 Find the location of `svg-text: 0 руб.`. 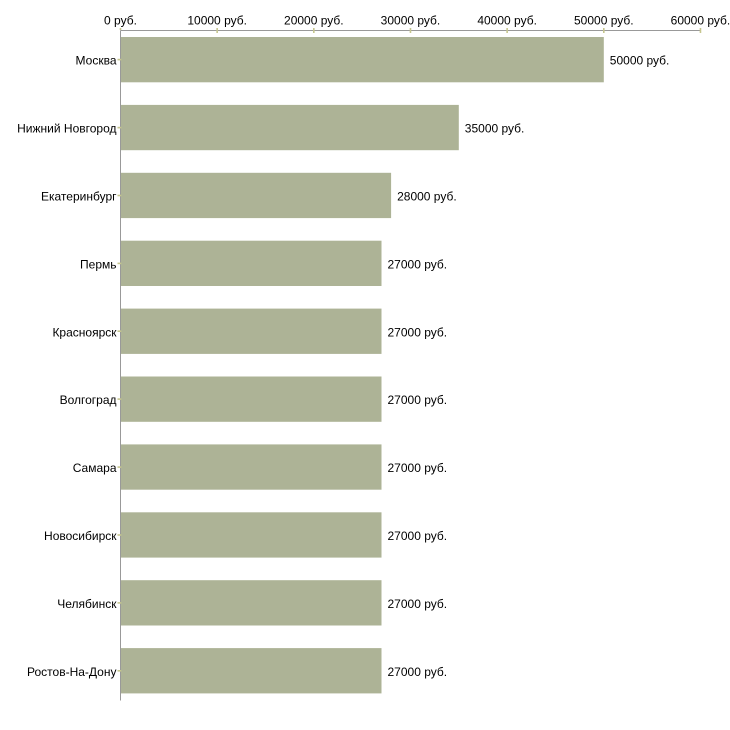

svg-text: 0 руб. is located at coordinates (120, 21).